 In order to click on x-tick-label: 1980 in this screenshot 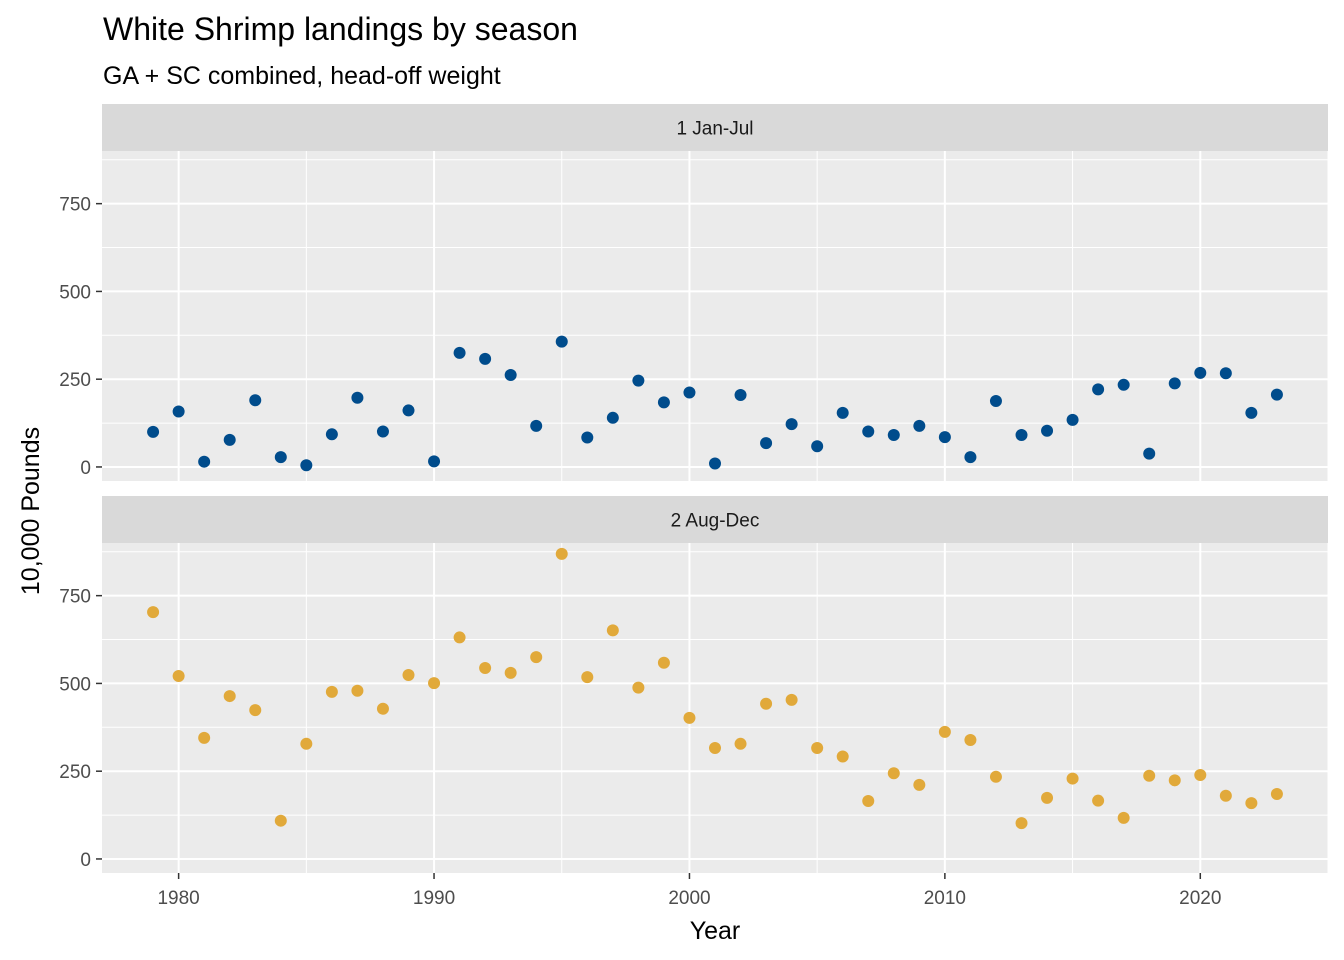, I will do `click(178, 898)`.